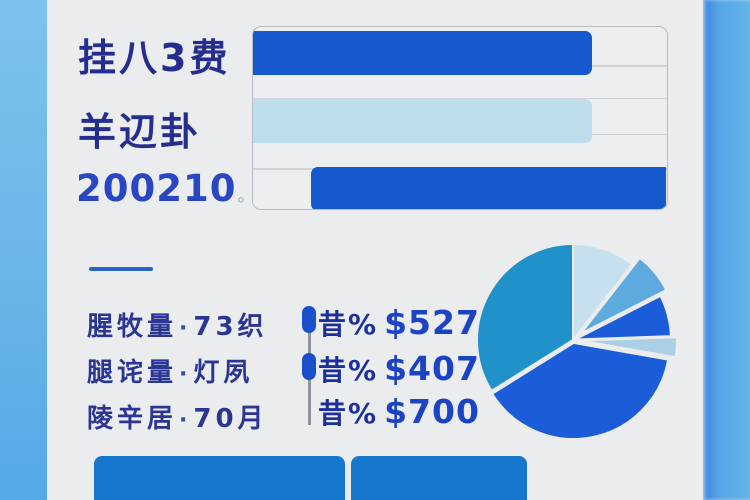  What do you see at coordinates (23, 250) in the screenshot?
I see `left-rail` at bounding box center [23, 250].